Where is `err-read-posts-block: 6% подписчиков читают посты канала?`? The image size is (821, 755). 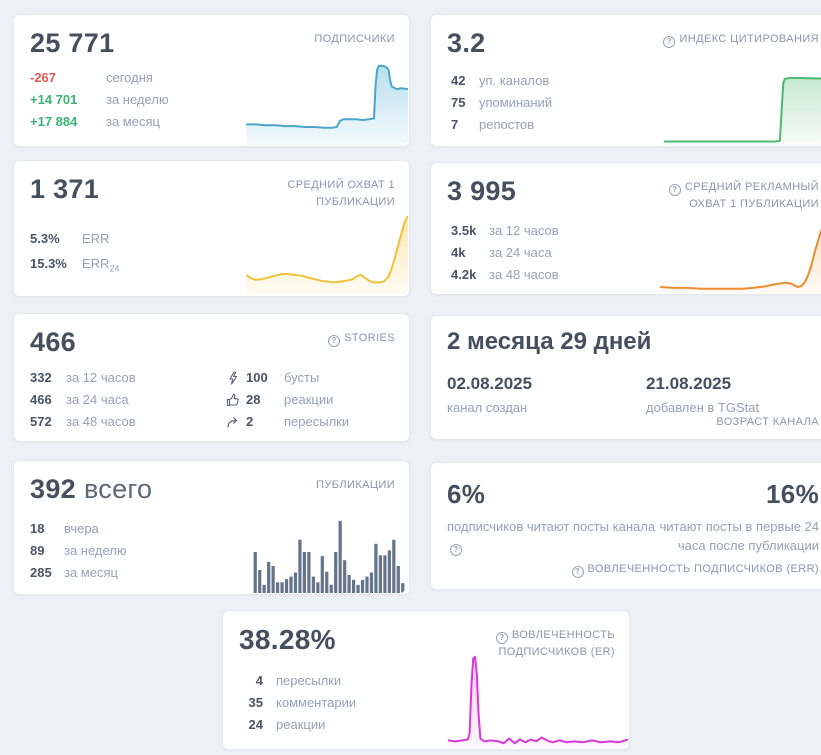 err-read-posts-block: 6% подписчиков читают посты канала? is located at coordinates (551, 517).